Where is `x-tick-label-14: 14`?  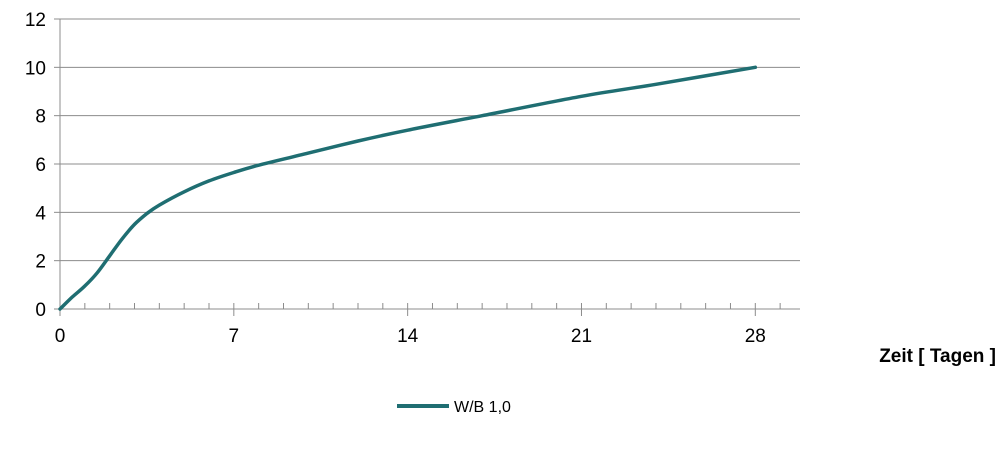
x-tick-label-14: 14 is located at coordinates (408, 336).